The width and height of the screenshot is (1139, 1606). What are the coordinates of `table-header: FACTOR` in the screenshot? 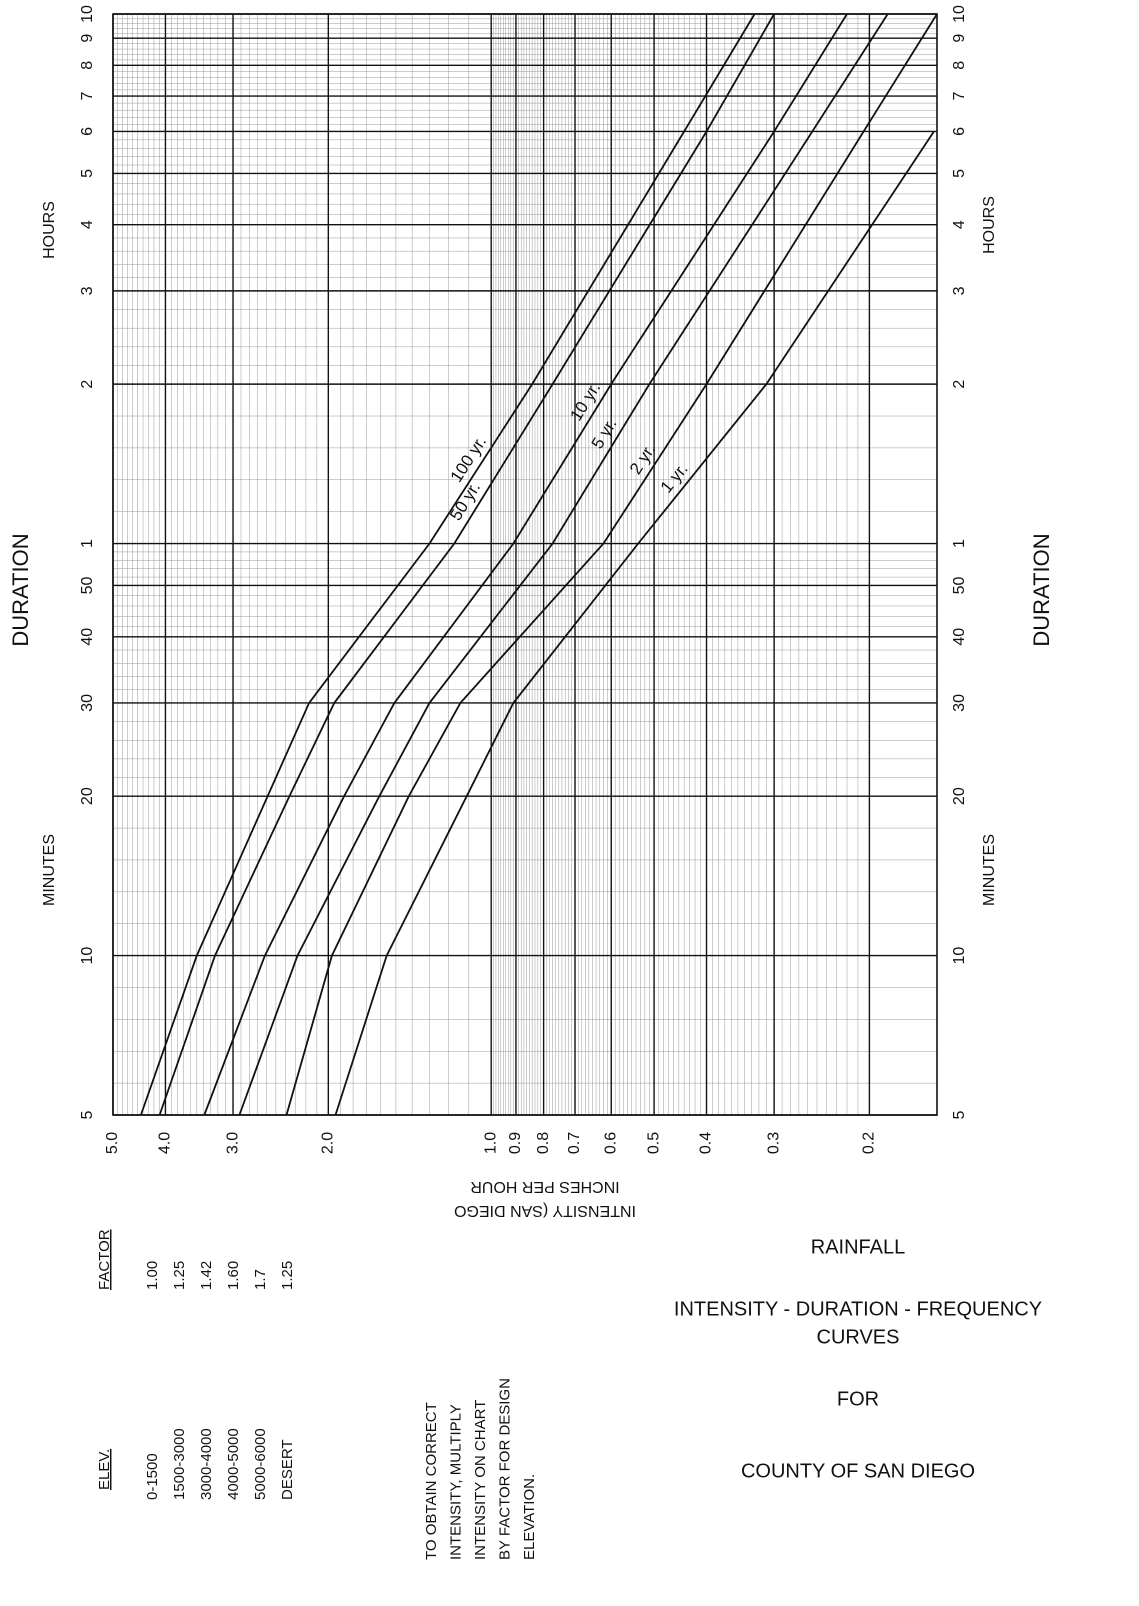 It's located at (104, 1259).